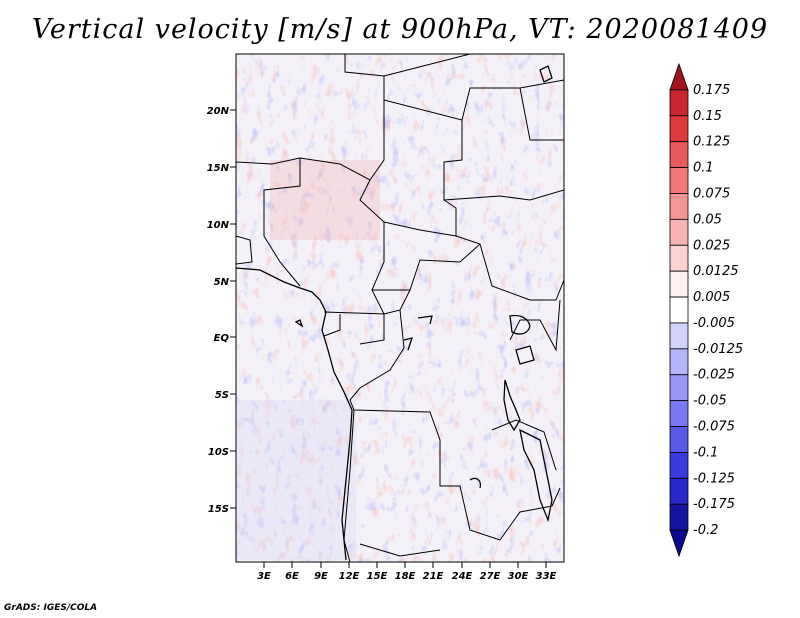 The width and height of the screenshot is (800, 618). What do you see at coordinates (705, 452) in the screenshot?
I see `colorbar-label: -0.1` at bounding box center [705, 452].